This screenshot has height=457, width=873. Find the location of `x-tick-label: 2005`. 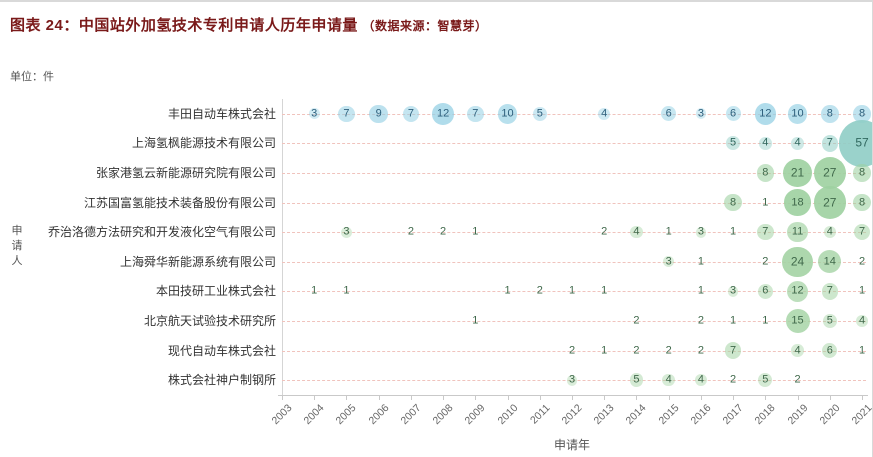

x-tick-label: 2005 is located at coordinates (346, 415).